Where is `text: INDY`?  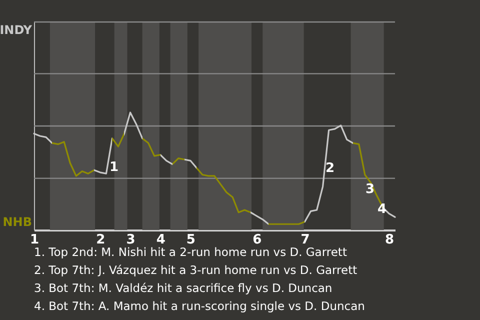 text: INDY is located at coordinates (16, 30).